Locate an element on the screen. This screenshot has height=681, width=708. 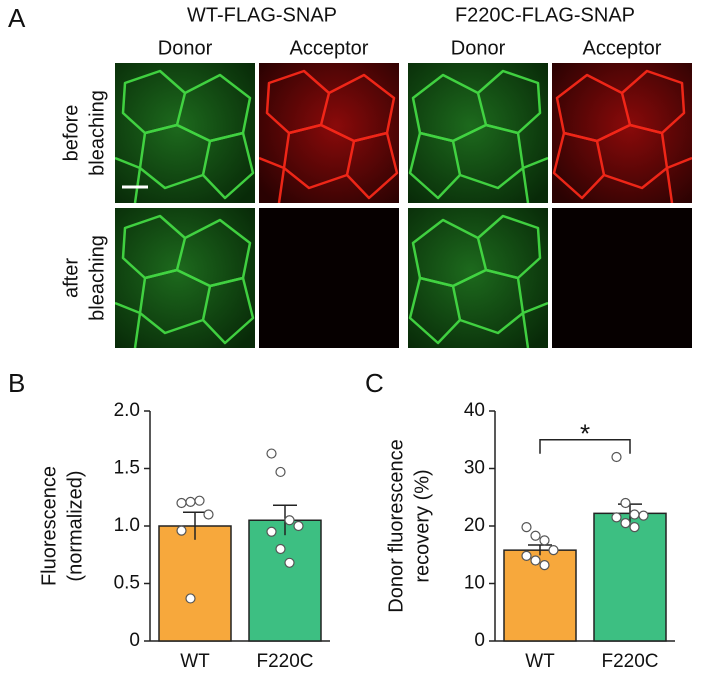
y-axis-label: recovery (%) is located at coordinates (422, 525).